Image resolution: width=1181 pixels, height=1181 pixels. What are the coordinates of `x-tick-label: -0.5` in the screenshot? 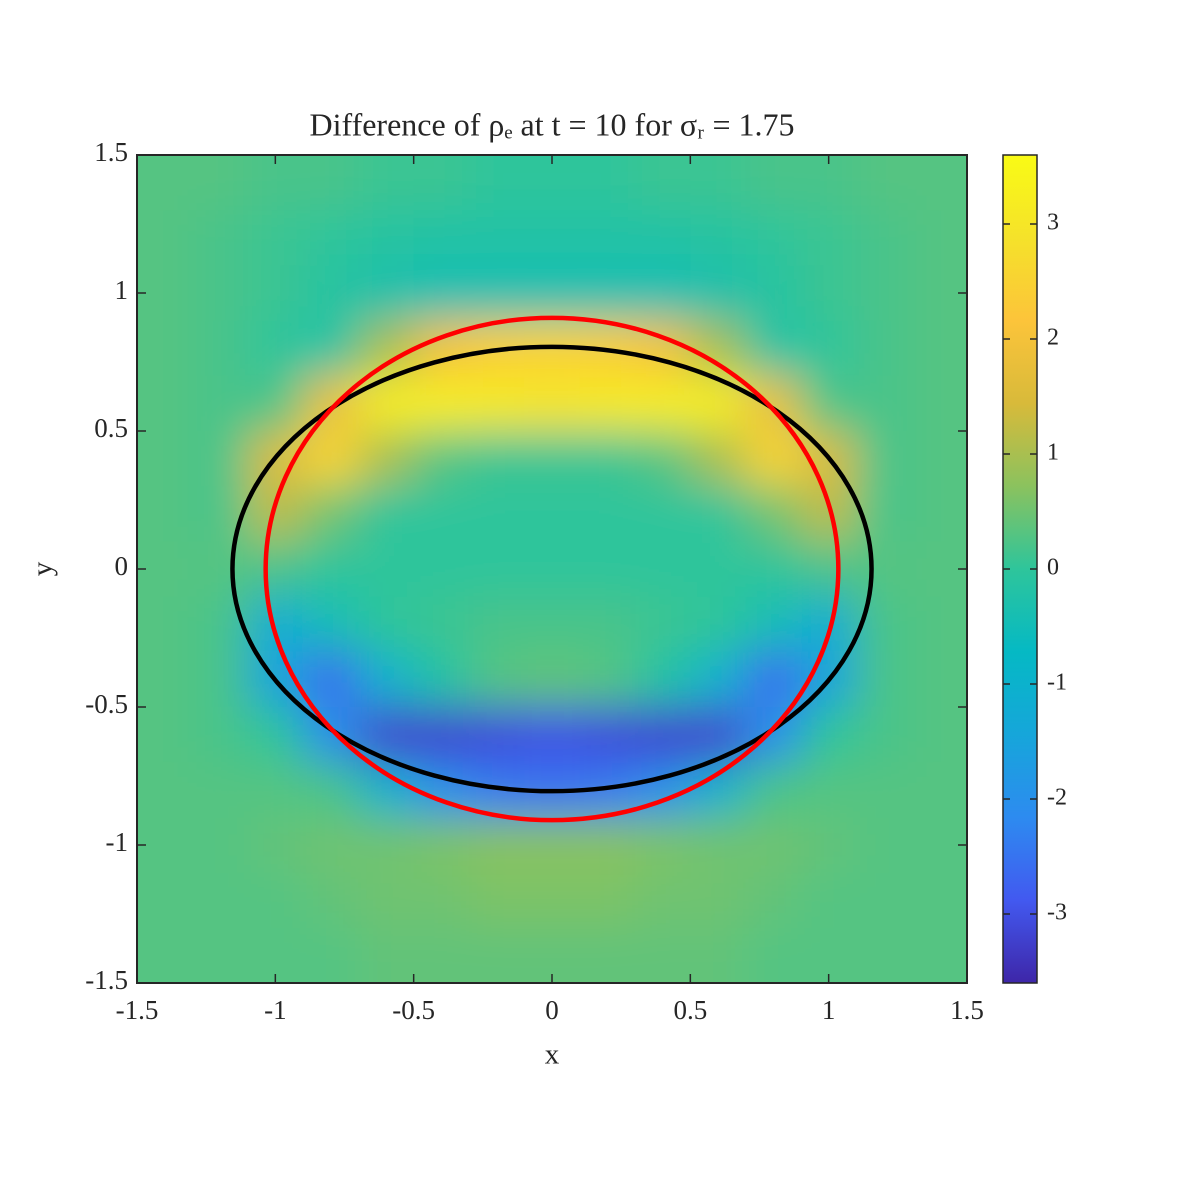 It's located at (413, 1010).